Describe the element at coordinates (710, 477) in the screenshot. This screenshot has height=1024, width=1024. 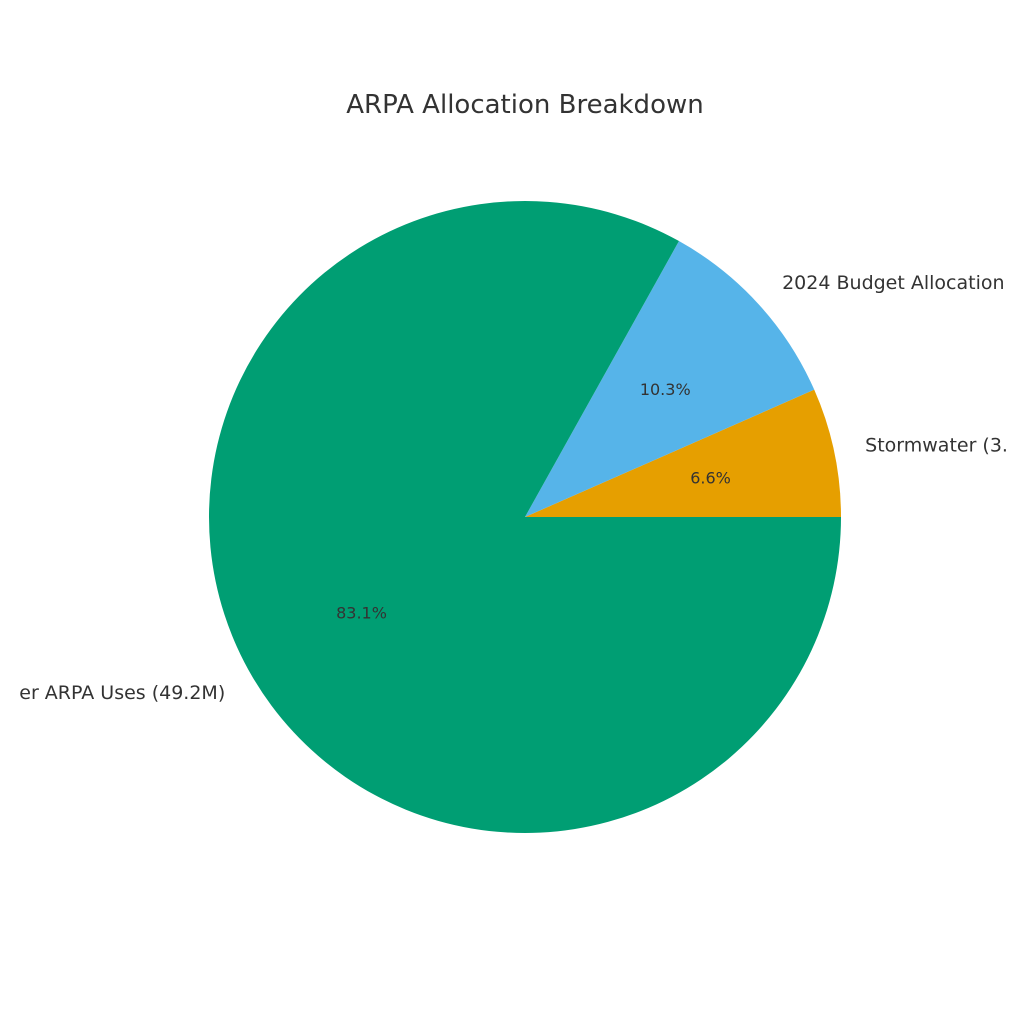
I see `percent-label-0: 6.6%` at that location.